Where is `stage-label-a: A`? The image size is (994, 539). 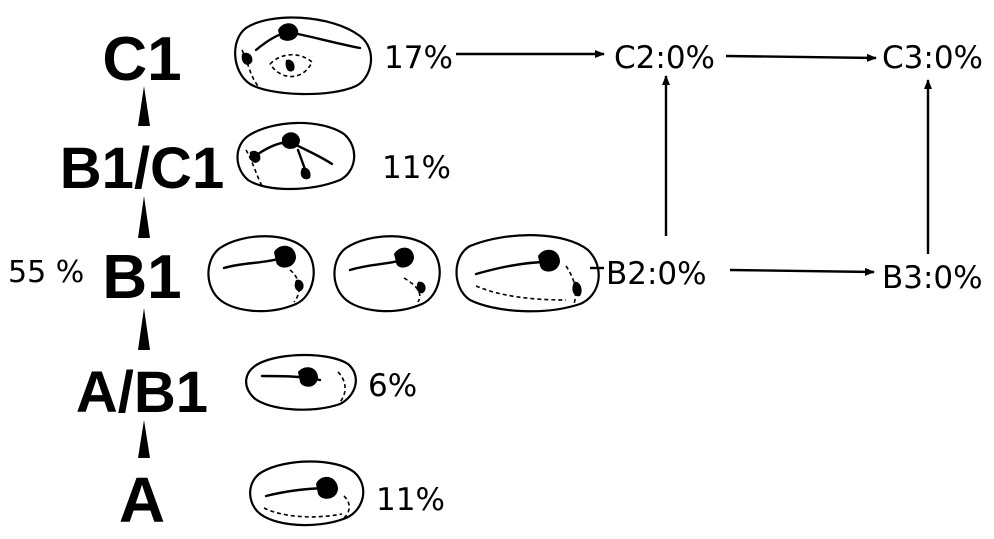 stage-label-a: A is located at coordinates (142, 500).